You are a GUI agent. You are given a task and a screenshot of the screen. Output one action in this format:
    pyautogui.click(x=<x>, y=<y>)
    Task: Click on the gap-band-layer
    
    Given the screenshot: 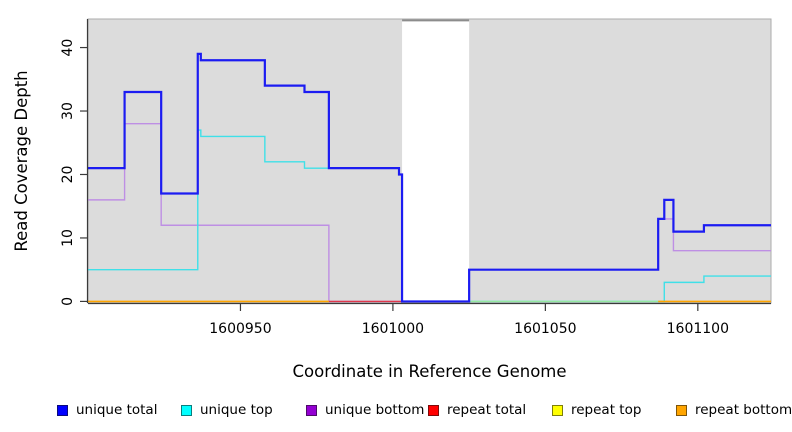 What is the action you would take?
    pyautogui.click(x=436, y=161)
    